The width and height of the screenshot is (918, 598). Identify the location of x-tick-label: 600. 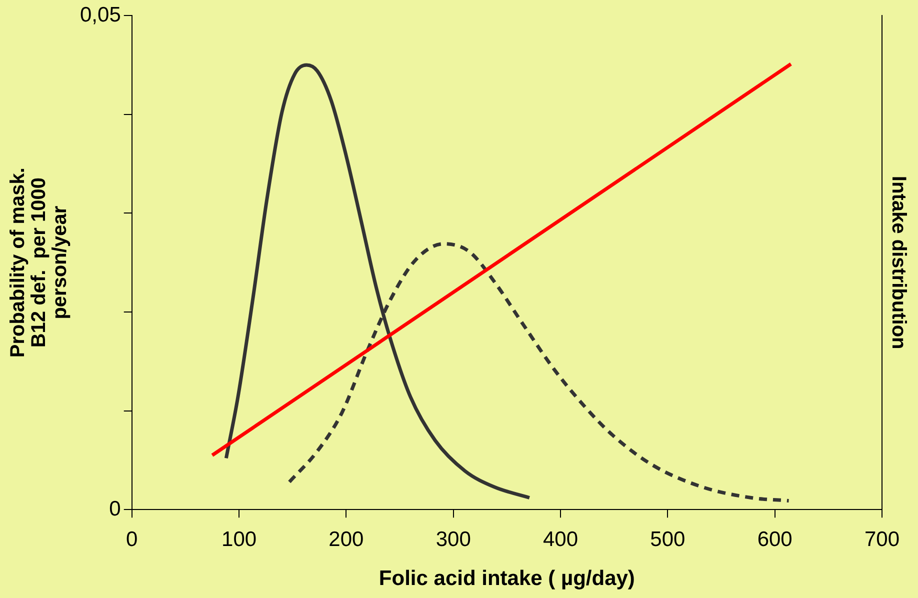
(774, 539).